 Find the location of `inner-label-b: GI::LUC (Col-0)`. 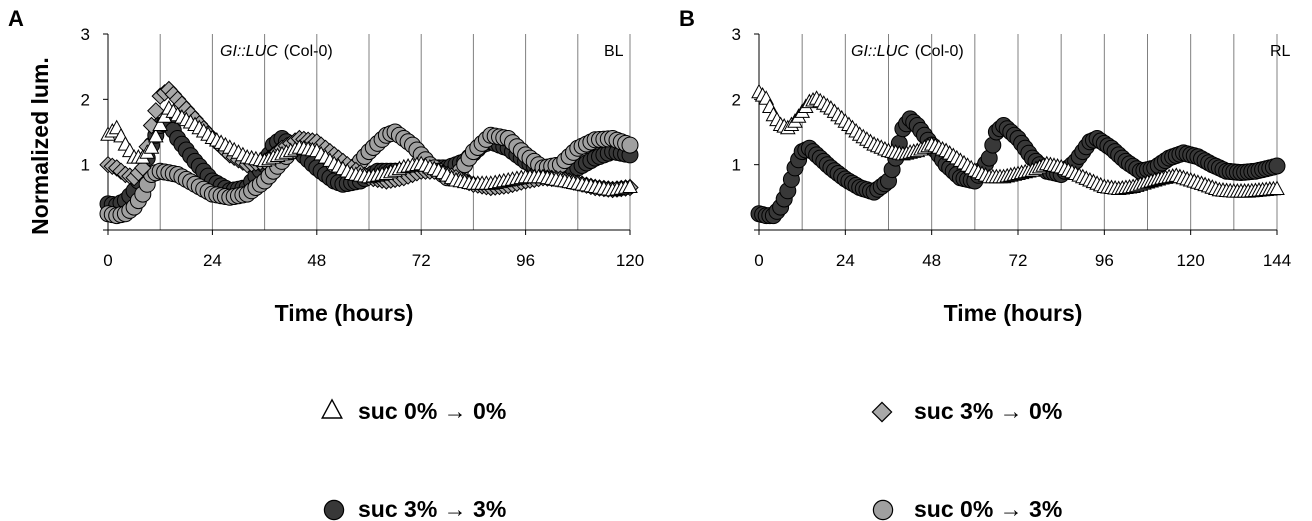

inner-label-b: GI::LUC (Col-0) is located at coordinates (907, 51).